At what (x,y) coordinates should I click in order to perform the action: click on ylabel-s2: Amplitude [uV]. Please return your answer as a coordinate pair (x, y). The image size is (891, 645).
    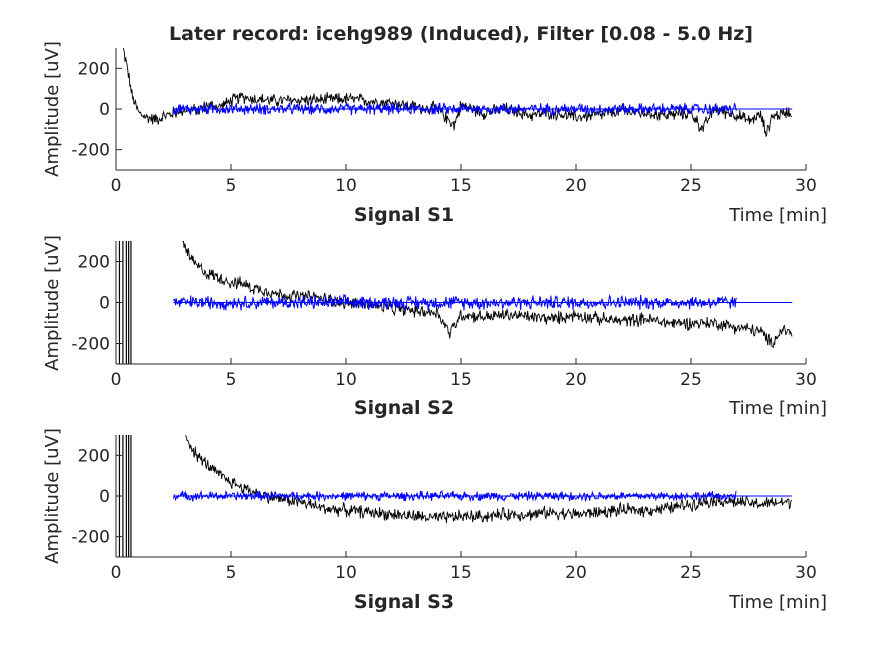
    Looking at the image, I should click on (52, 303).